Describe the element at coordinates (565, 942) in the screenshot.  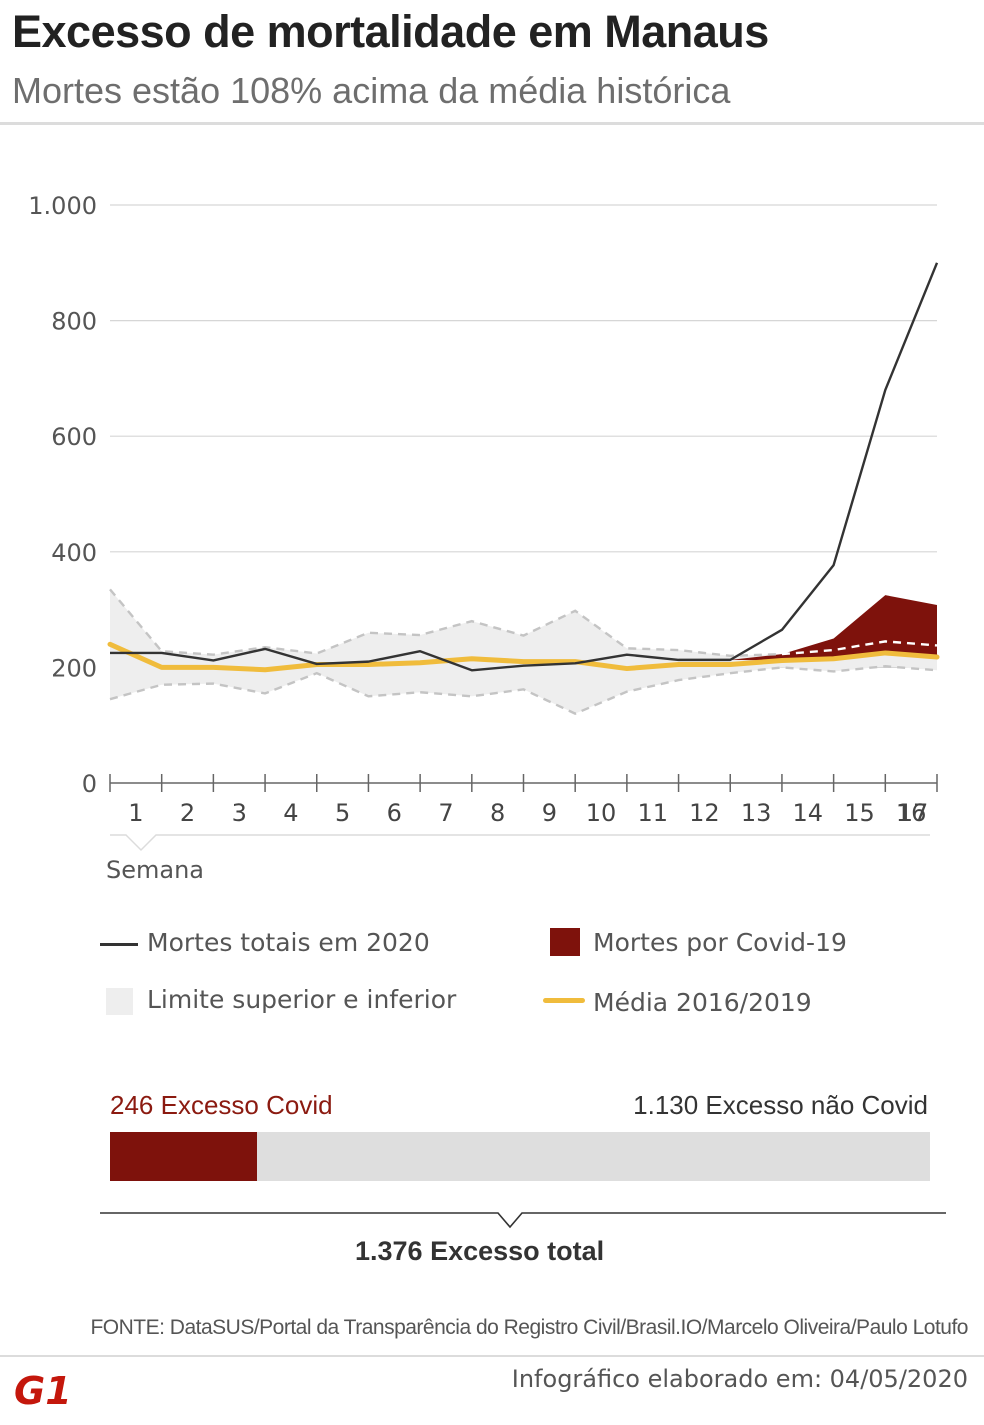
I see `legend-covid-swatch` at that location.